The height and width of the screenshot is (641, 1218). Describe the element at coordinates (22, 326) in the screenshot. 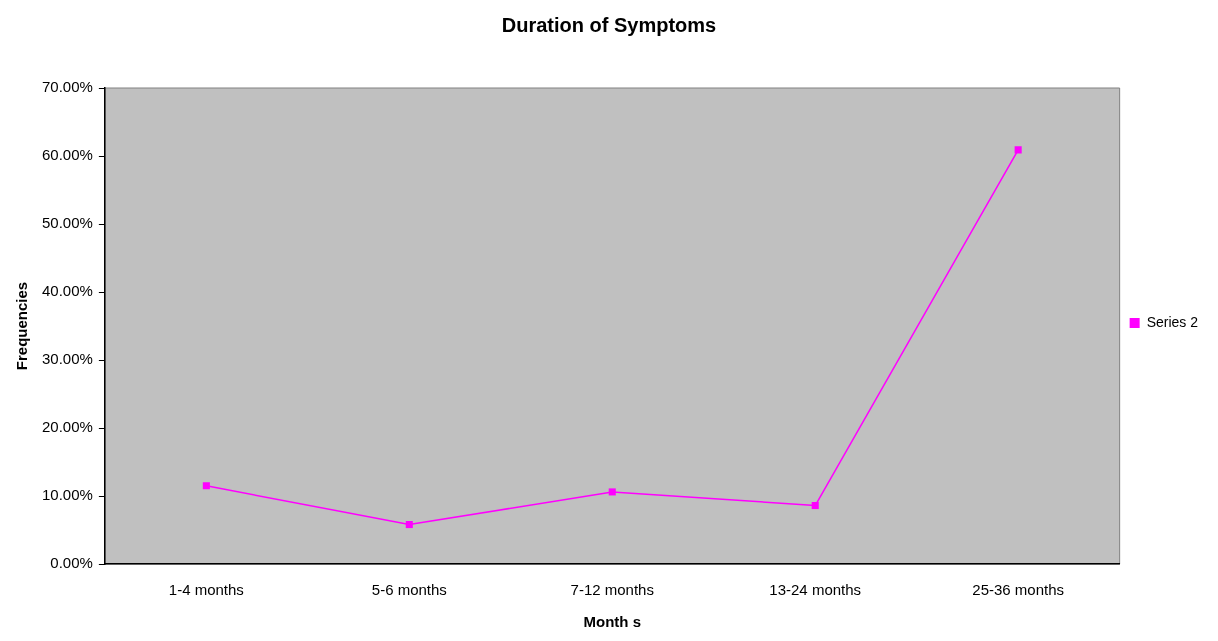

I see `y-axis-title: Frequencies` at that location.